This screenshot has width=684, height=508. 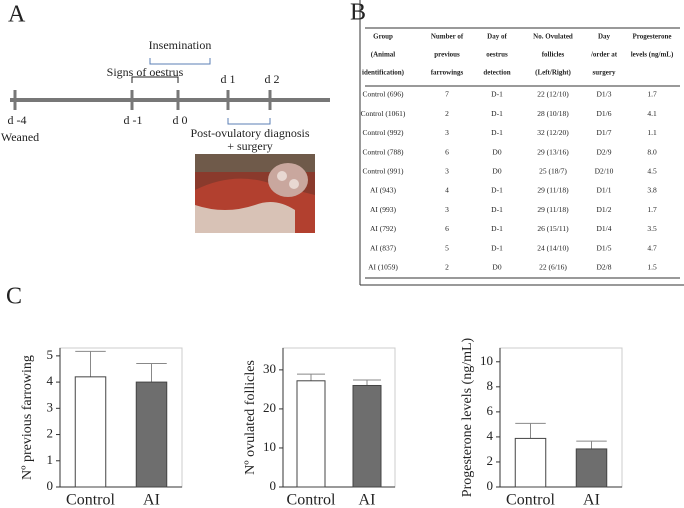 What do you see at coordinates (383, 94) in the screenshot?
I see `table-cell: Control (696)` at bounding box center [383, 94].